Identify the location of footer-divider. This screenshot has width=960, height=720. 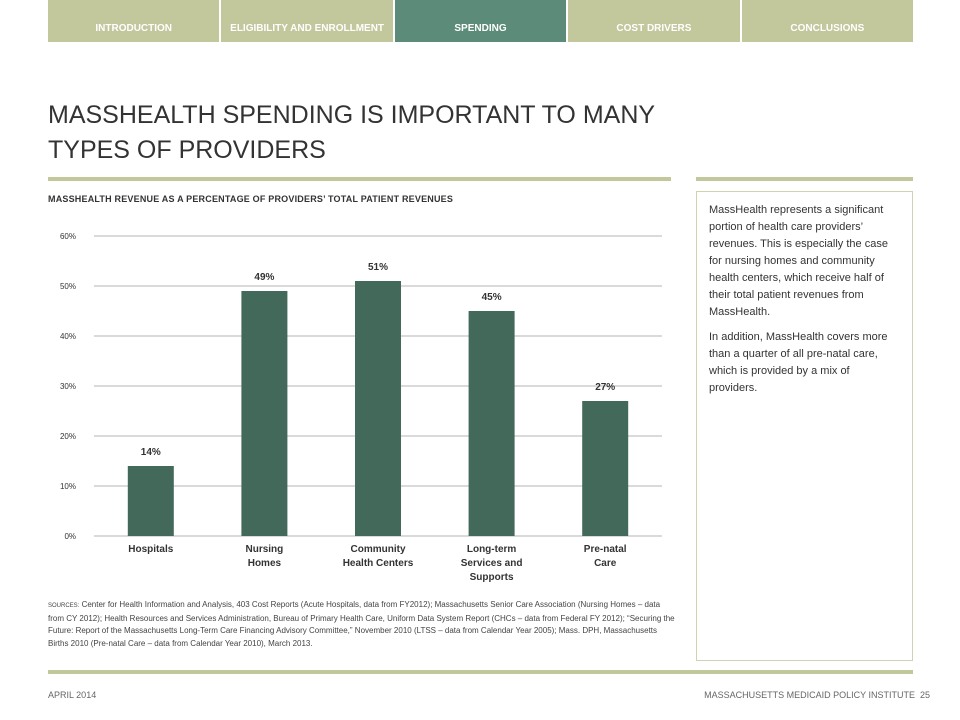
(480, 672).